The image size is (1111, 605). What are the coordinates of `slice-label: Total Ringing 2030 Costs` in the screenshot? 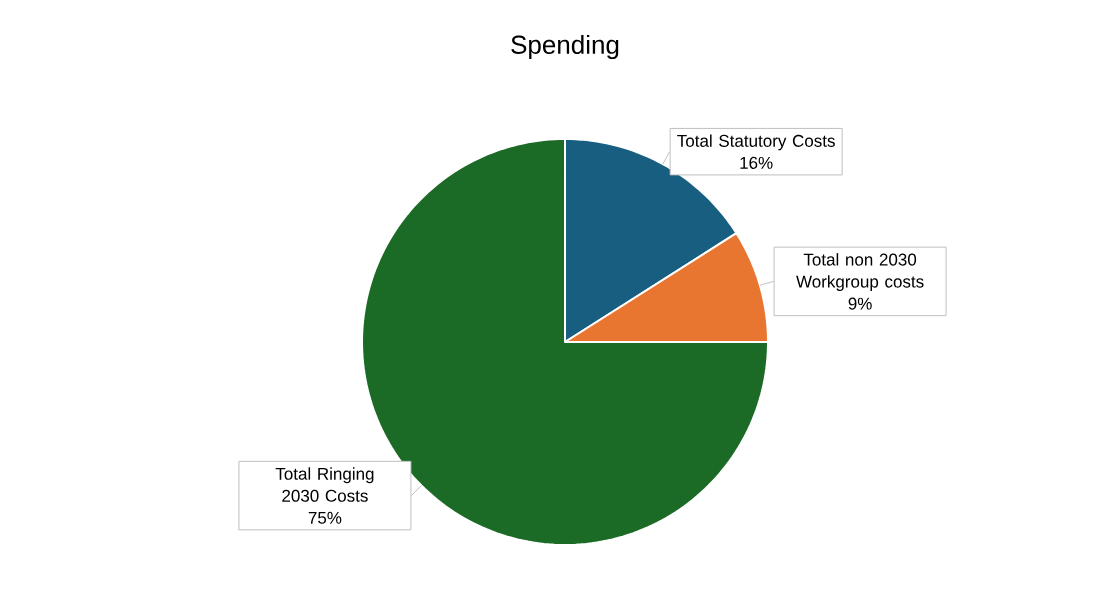 It's located at (324, 484).